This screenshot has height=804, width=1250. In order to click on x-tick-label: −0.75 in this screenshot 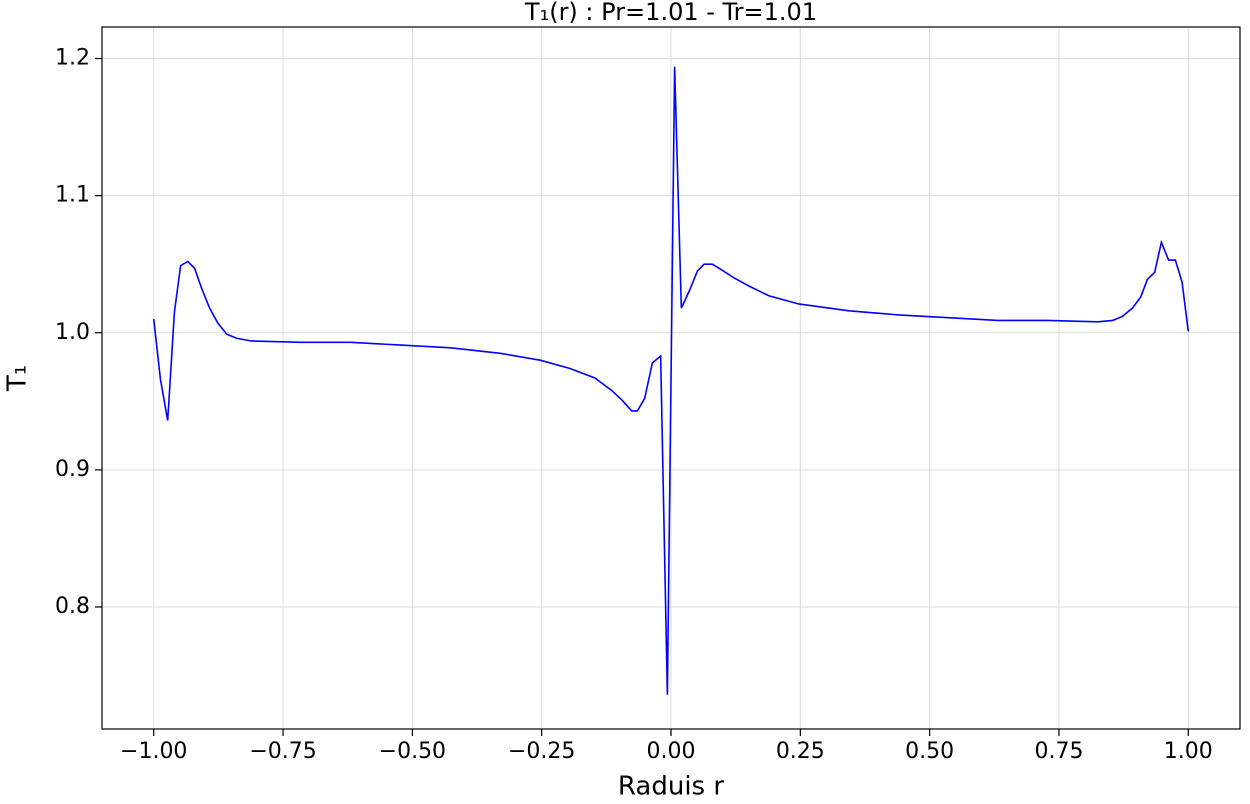, I will do `click(282, 751)`.